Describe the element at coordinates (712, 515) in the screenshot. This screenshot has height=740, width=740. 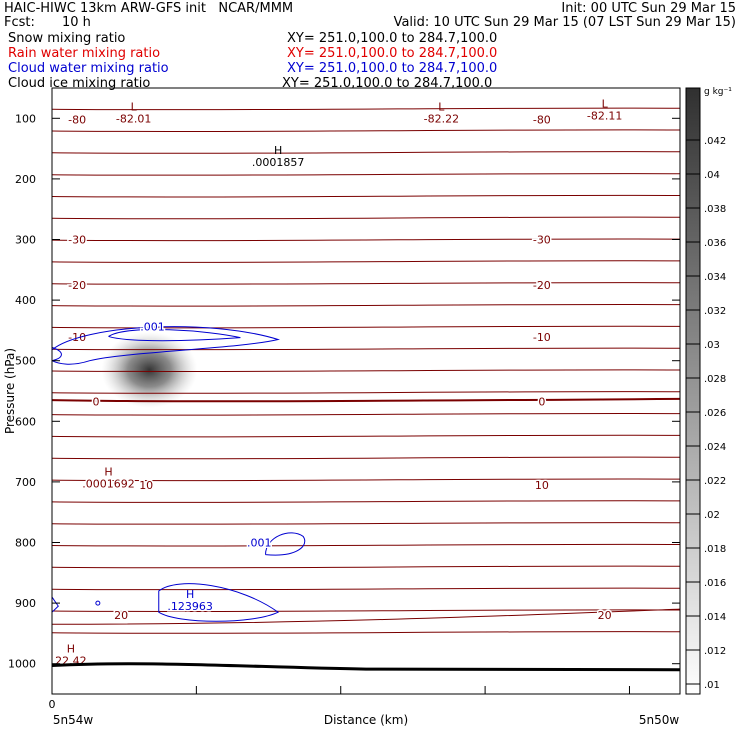
I see `colorbar-tick-label: .02` at that location.